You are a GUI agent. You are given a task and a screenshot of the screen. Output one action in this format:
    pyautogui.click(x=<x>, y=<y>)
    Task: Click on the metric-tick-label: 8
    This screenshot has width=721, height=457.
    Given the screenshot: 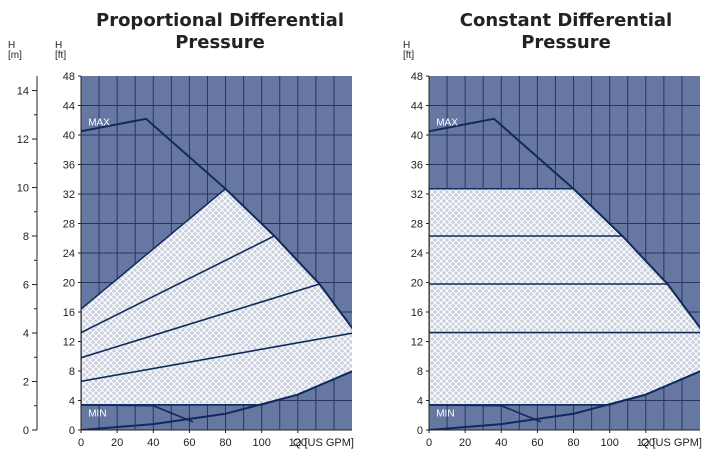 What is the action you would take?
    pyautogui.click(x=26, y=237)
    